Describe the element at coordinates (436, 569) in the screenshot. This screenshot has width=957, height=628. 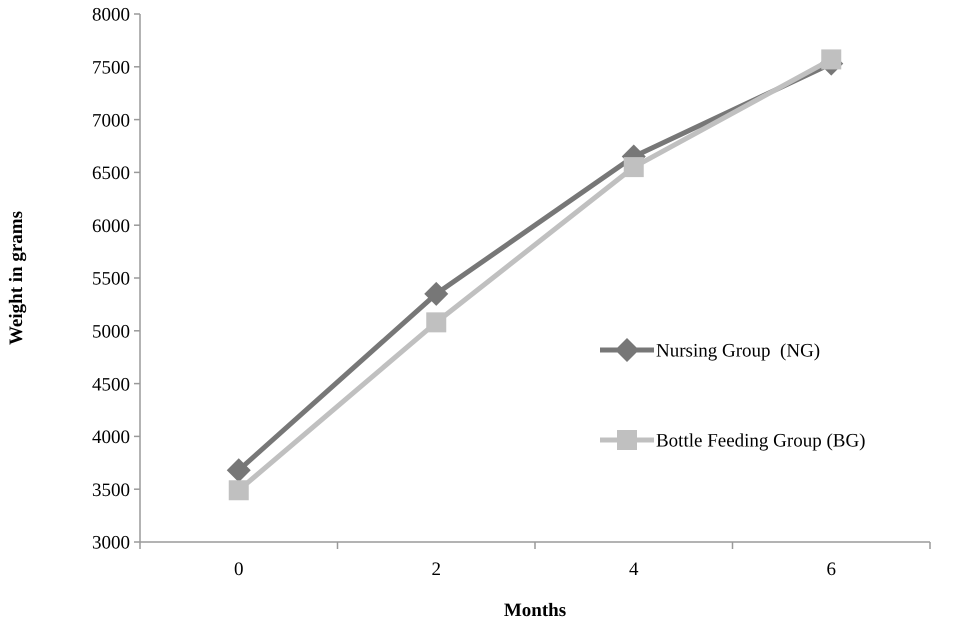
I see `x-tick-label: 2` at that location.